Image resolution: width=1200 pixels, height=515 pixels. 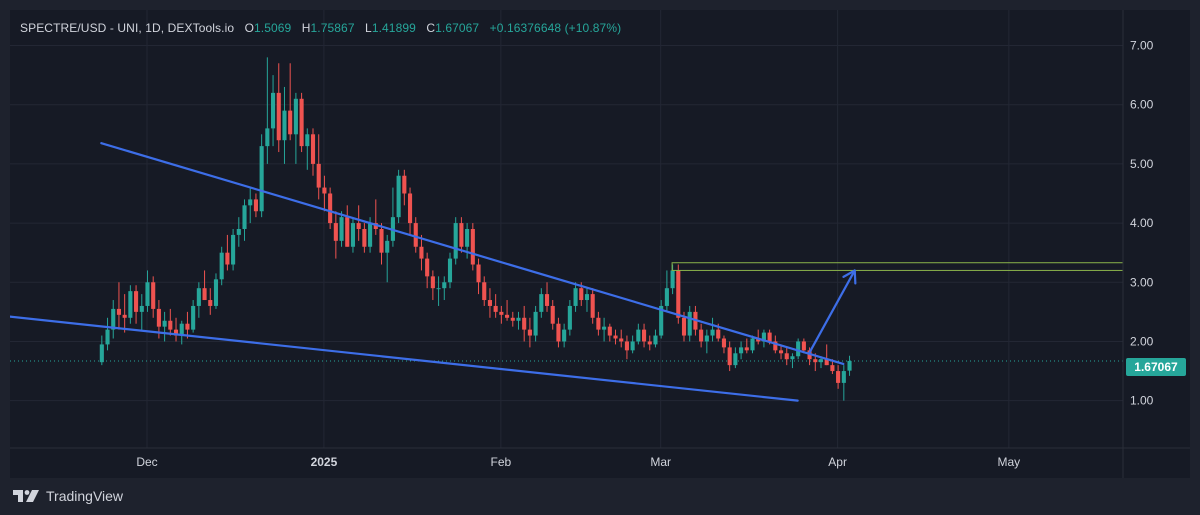 I want to click on breakout-arrow, so click(x=831, y=312).